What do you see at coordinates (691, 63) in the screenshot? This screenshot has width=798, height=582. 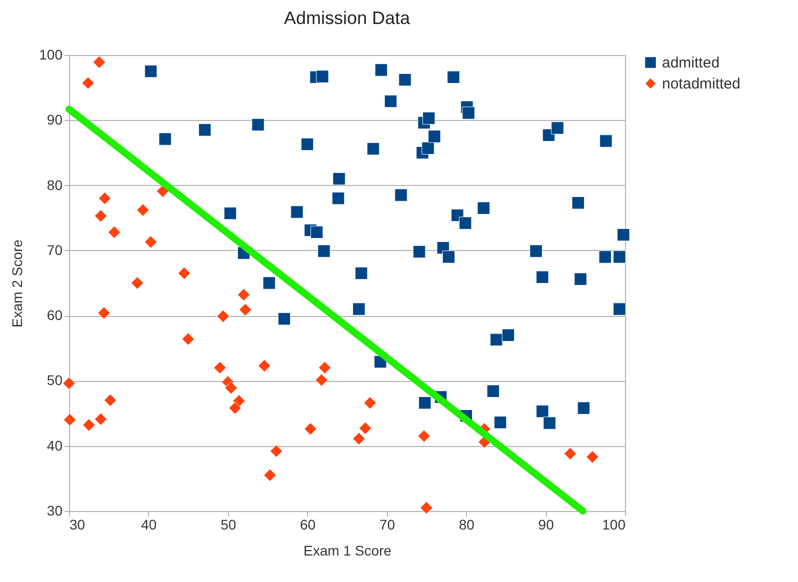 I see `legend-label: admitted` at bounding box center [691, 63].